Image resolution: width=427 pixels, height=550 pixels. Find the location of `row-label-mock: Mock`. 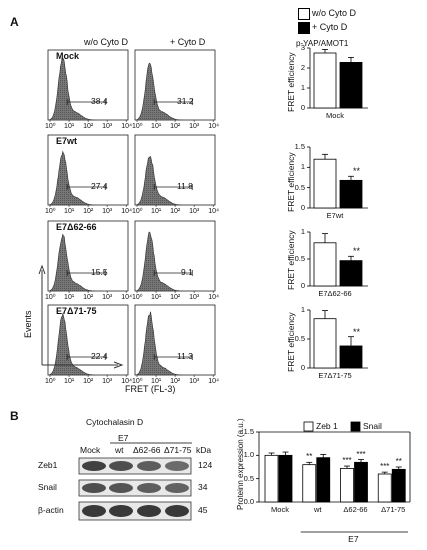

row-label-mock: Mock is located at coordinates (68, 56).